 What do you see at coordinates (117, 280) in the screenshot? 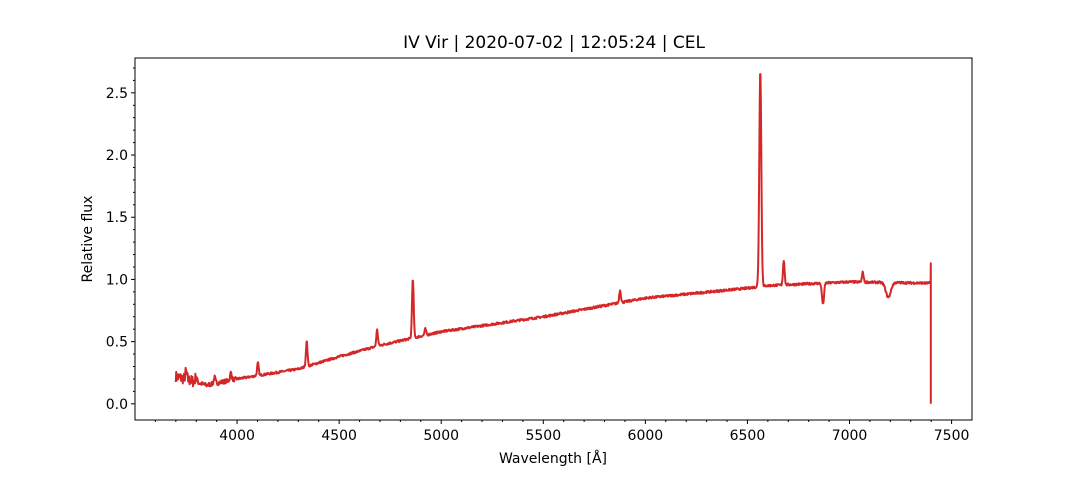
I see `y-tick-label: 1.0` at bounding box center [117, 280].